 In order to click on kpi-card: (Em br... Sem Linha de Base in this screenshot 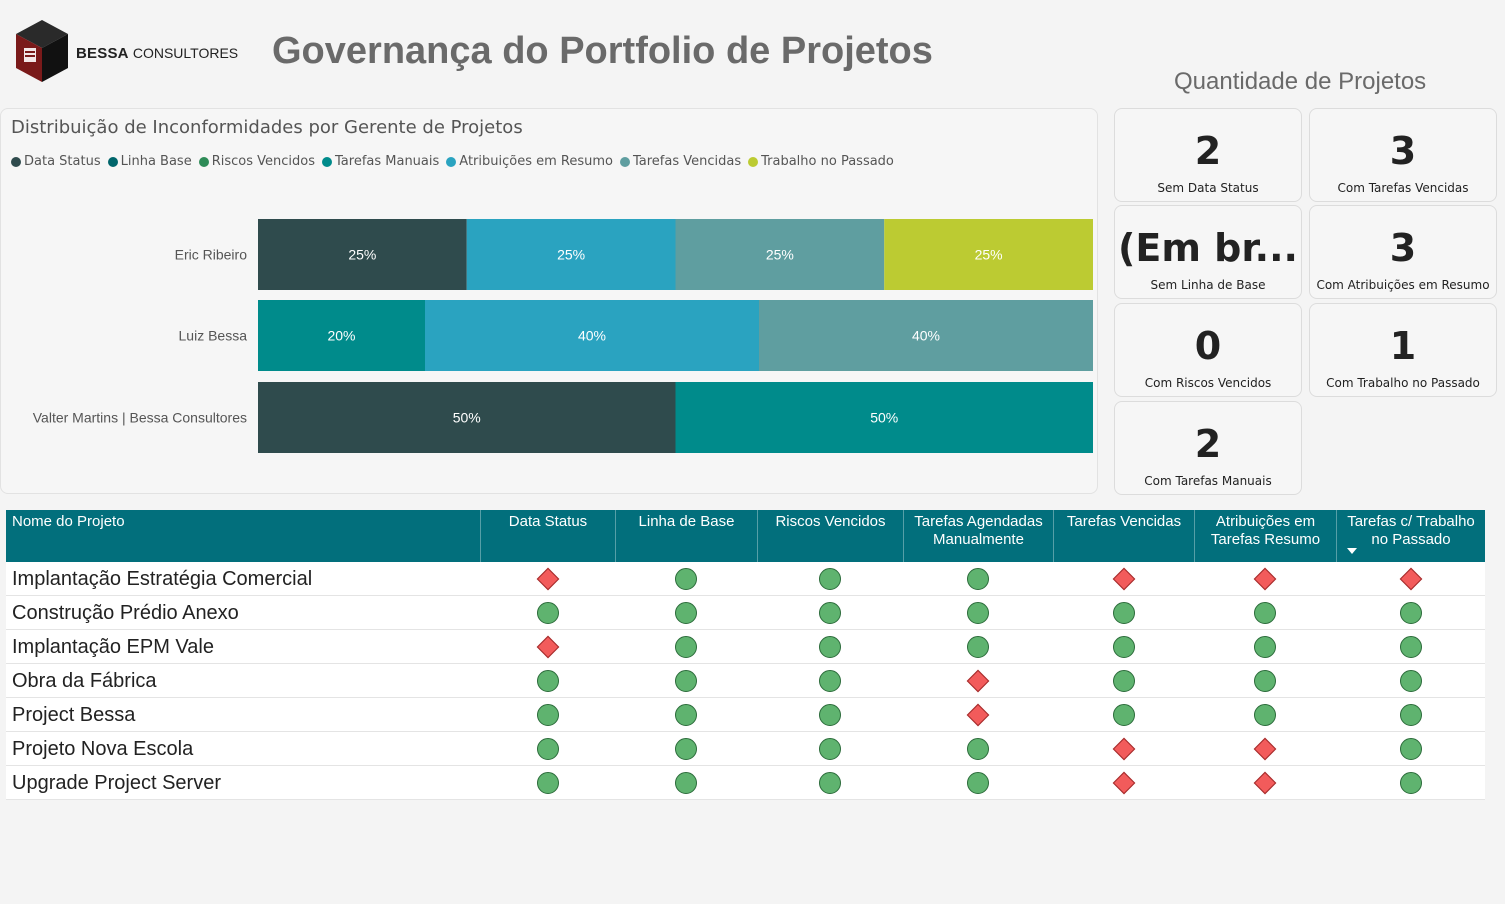, I will do `click(1208, 252)`.